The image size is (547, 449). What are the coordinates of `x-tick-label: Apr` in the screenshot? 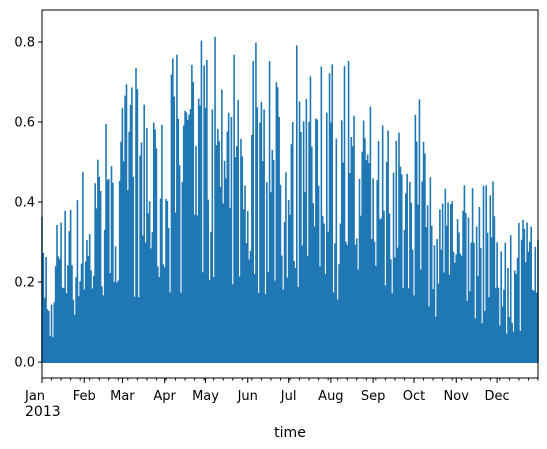 It's located at (164, 396).